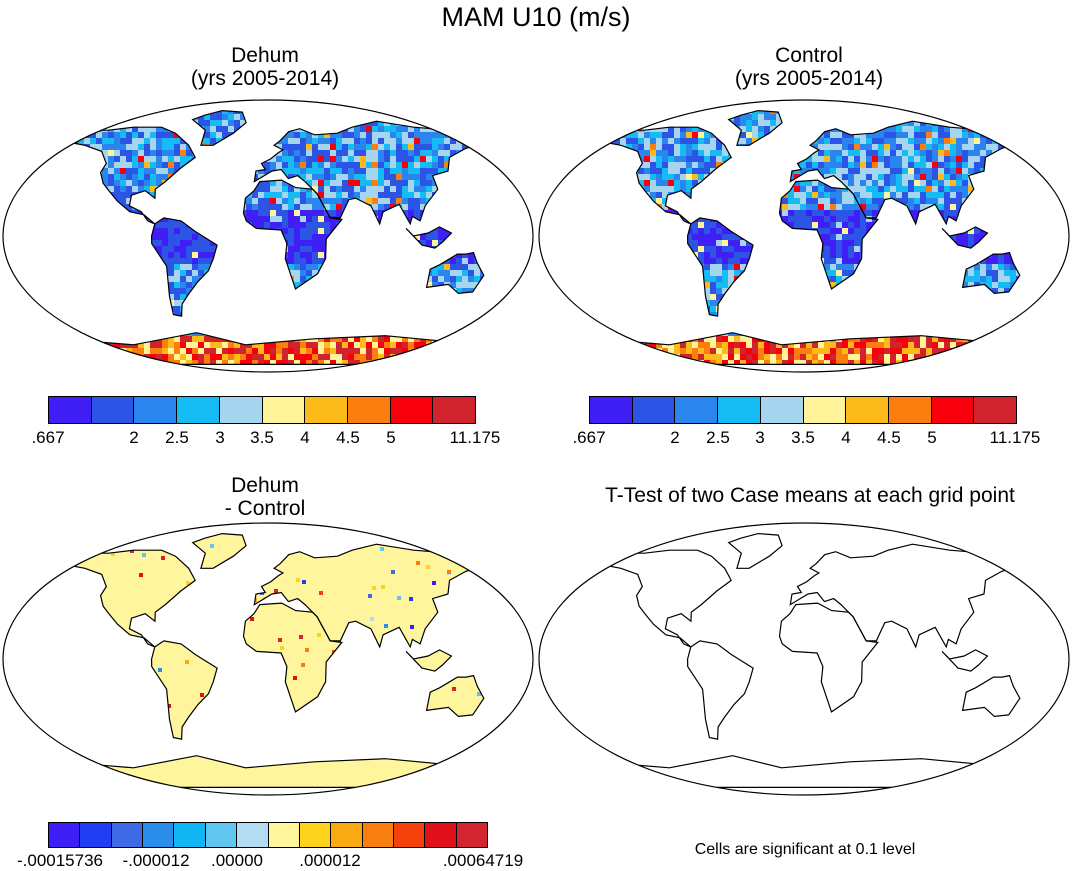 The image size is (1072, 871). What do you see at coordinates (805, 850) in the screenshot?
I see `ttest-significance-note: Cells are significant at 0.1 level` at bounding box center [805, 850].